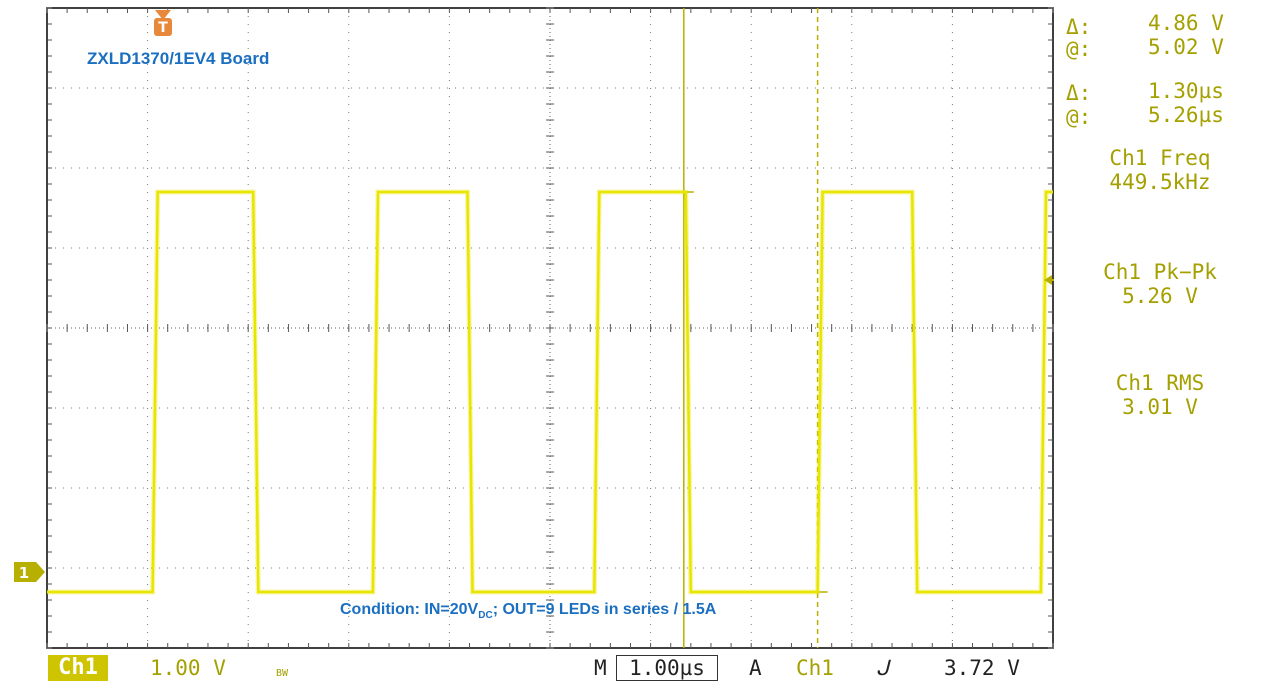 This screenshot has width=1267, height=688. What do you see at coordinates (600, 668) in the screenshot?
I see `timebase-prefix: M` at bounding box center [600, 668].